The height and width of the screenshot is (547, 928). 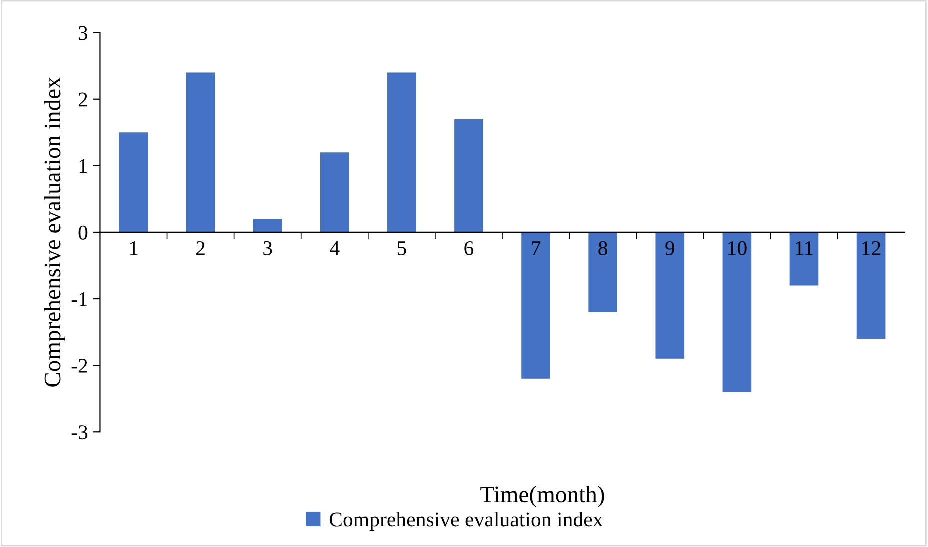 I want to click on y-tick-label: 0, so click(x=83, y=233).